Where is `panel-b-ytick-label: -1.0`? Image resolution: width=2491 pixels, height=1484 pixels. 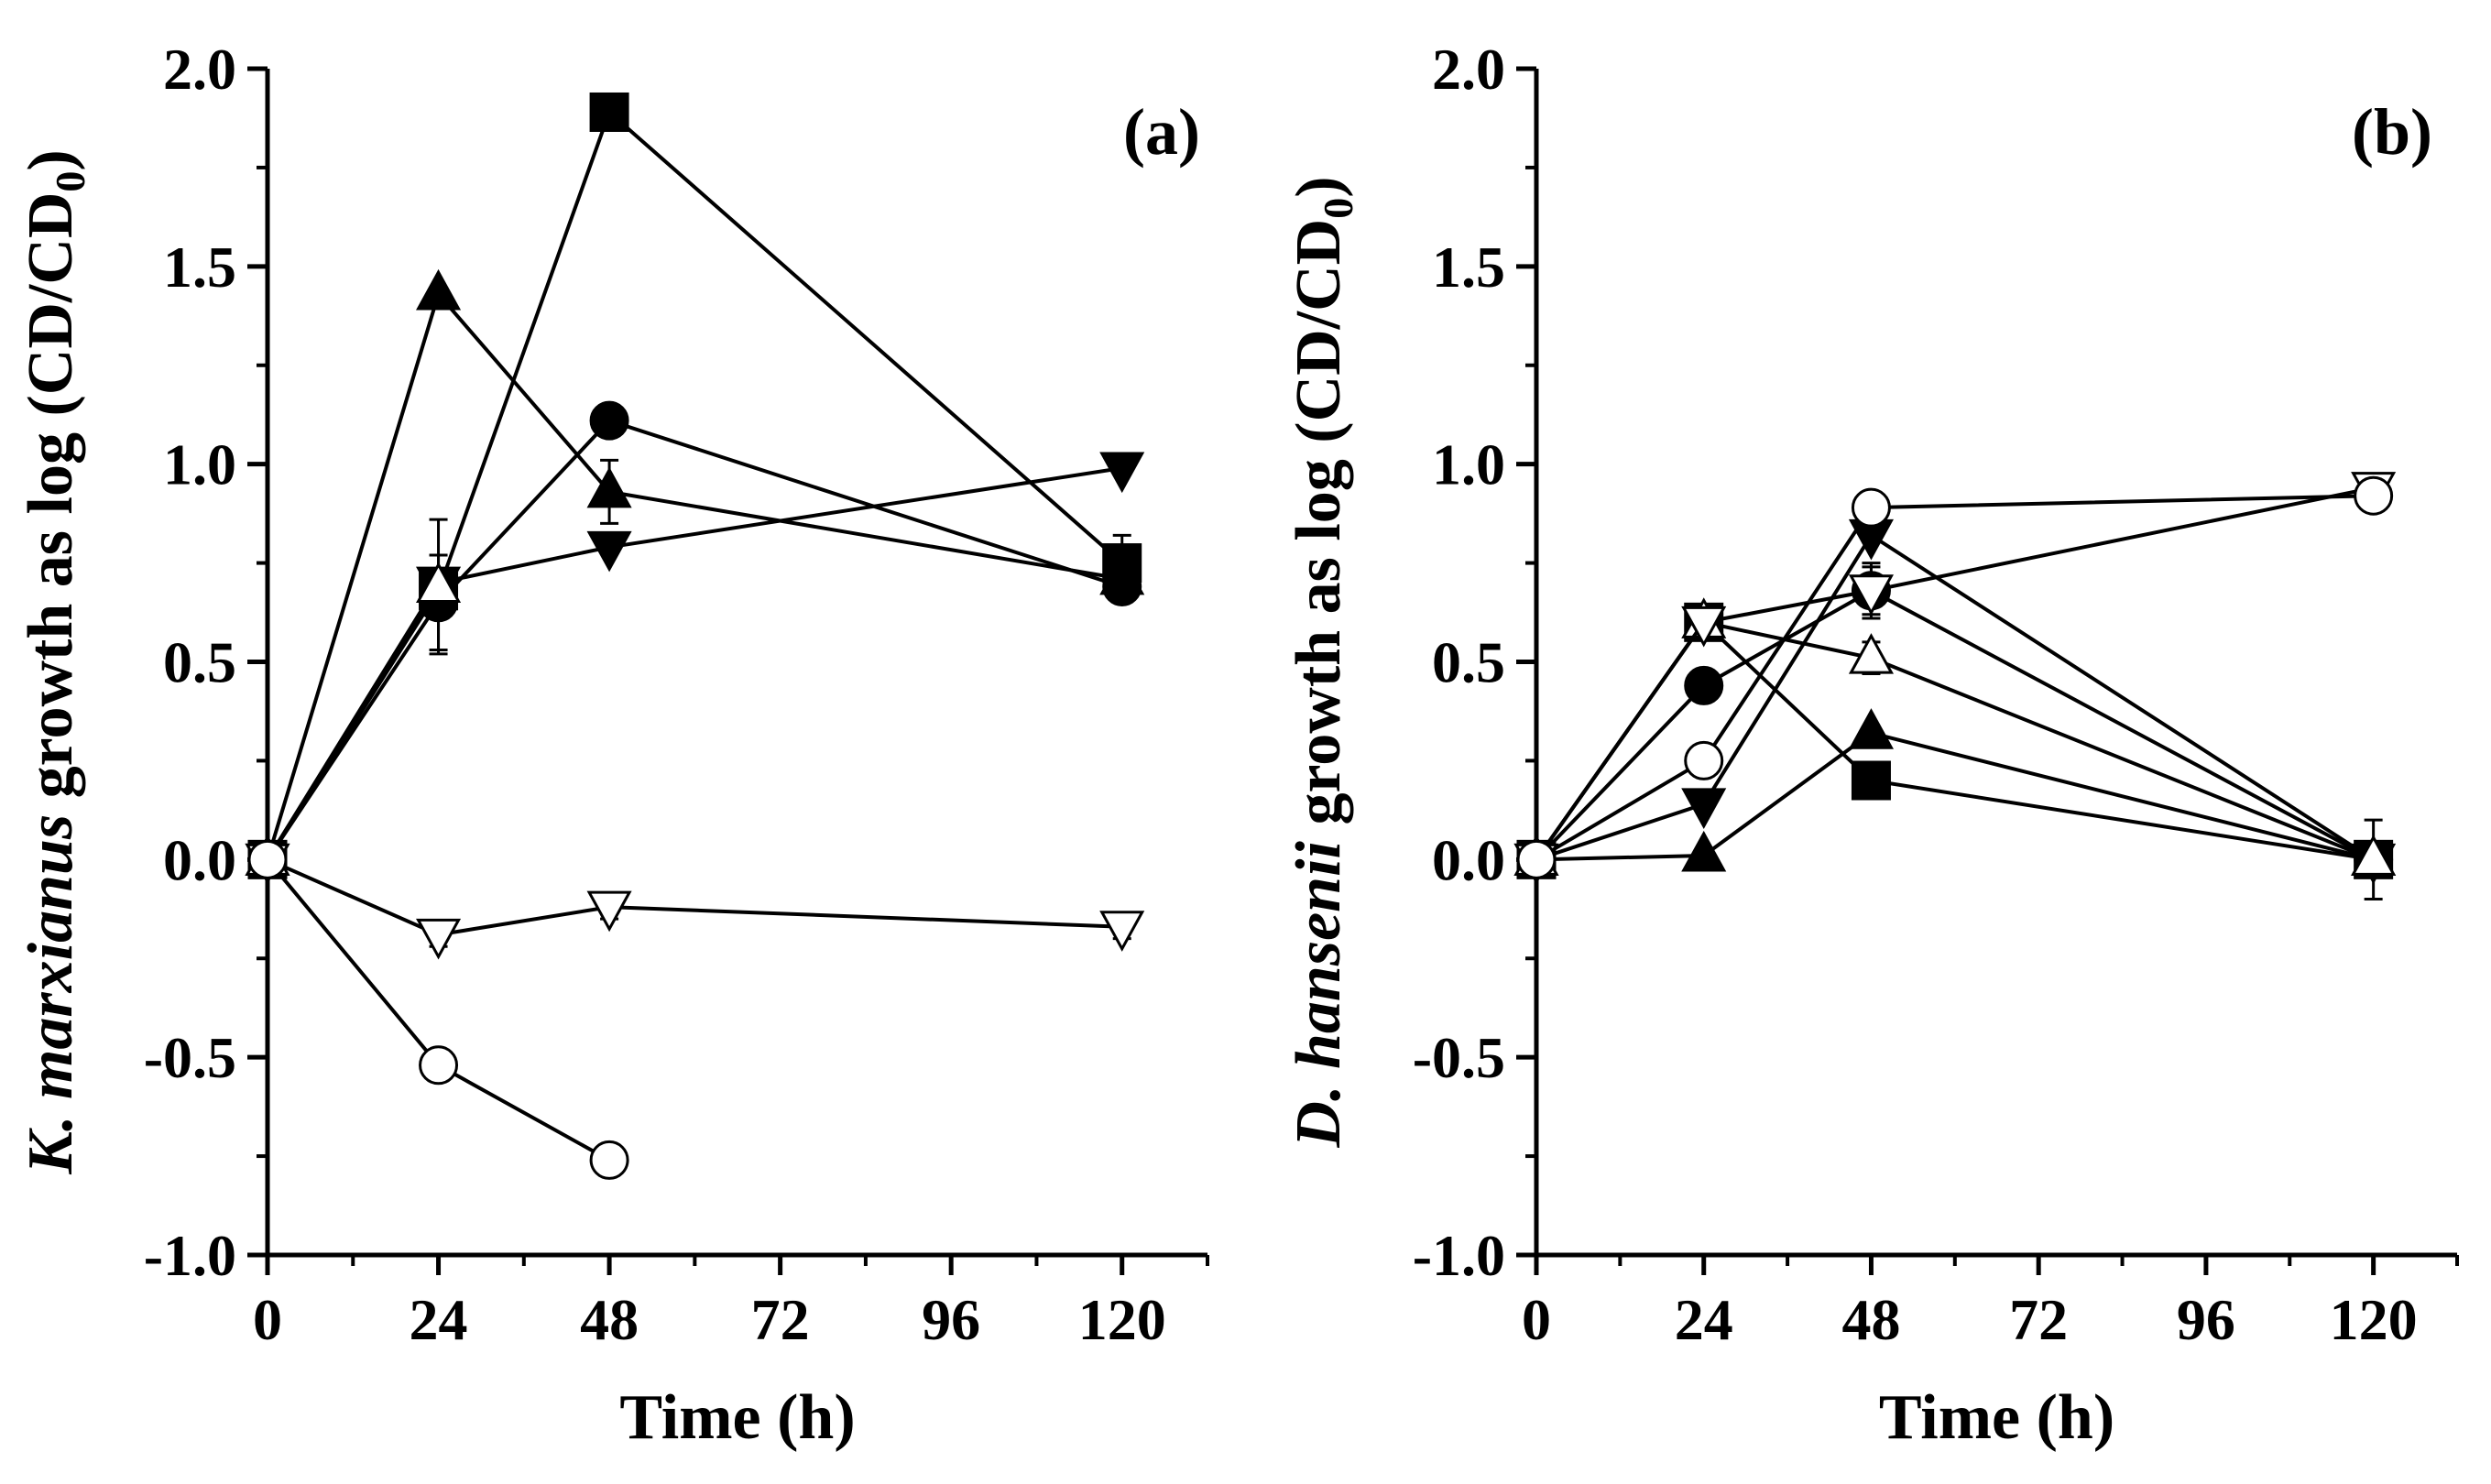 panel-b-ytick-label: -1.0 is located at coordinates (1459, 1256).